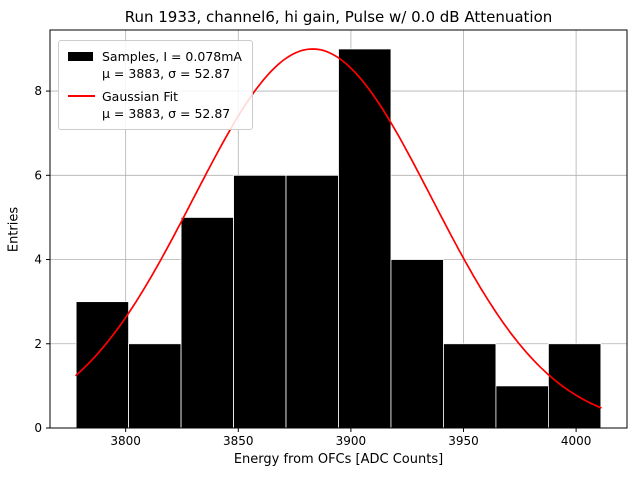 The width and height of the screenshot is (640, 480). What do you see at coordinates (172, 56) in the screenshot?
I see `legend-samples-label: Samples, I = 0.078mA` at bounding box center [172, 56].